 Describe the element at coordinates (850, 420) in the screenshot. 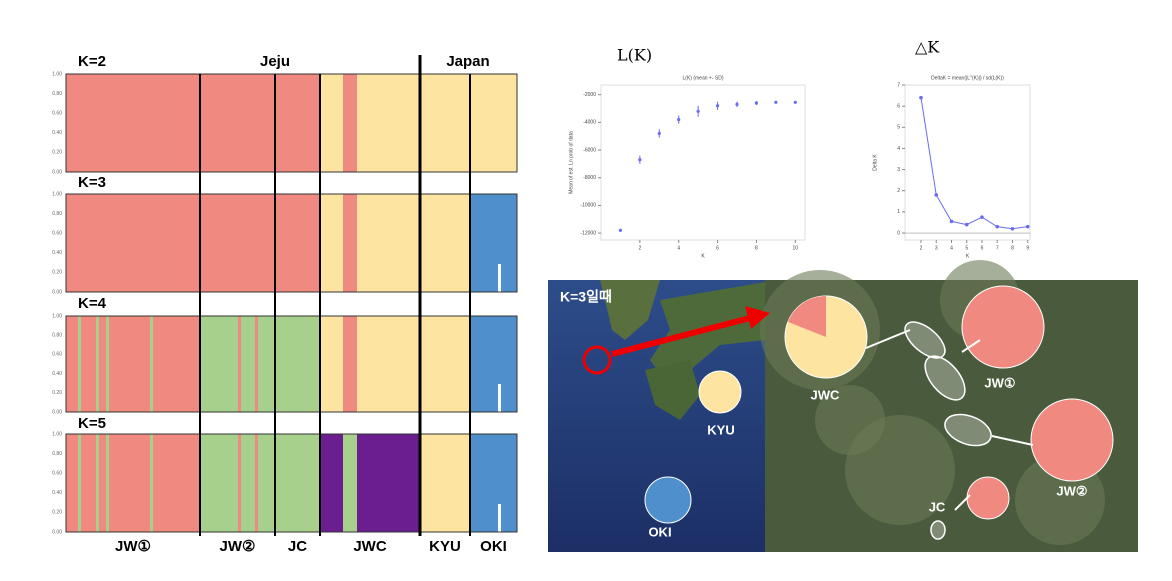

I see `terrain-patch` at that location.